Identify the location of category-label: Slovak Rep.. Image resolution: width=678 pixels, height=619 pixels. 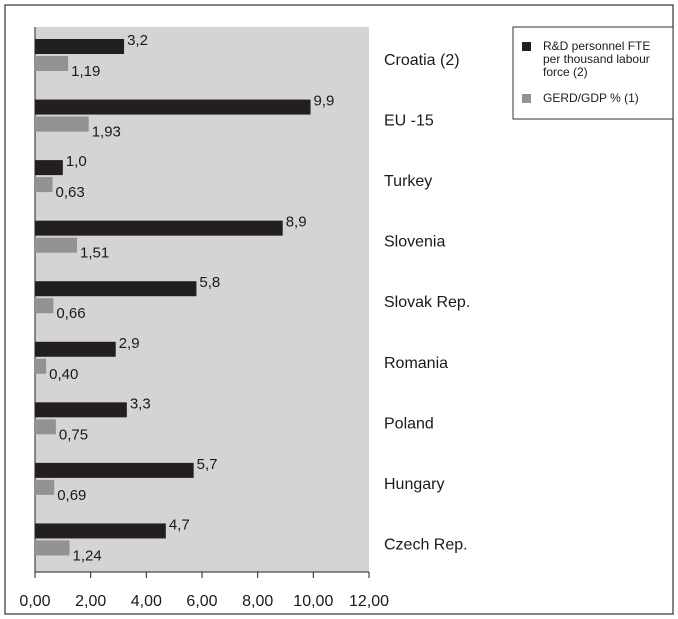
(427, 302).